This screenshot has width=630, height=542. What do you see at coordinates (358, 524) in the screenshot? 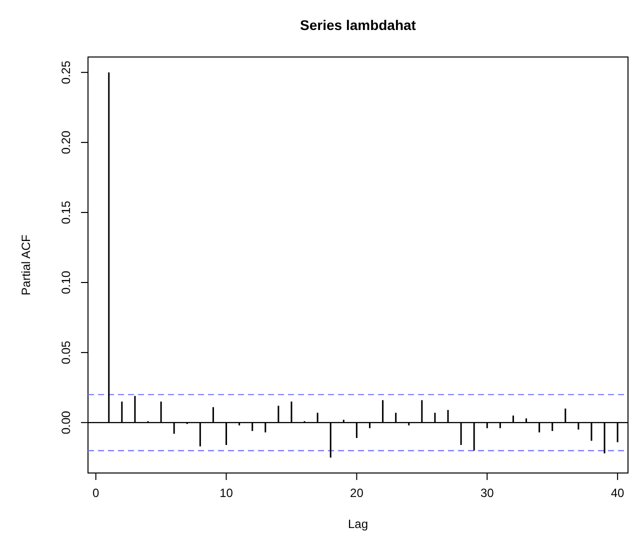
I see `x-axis-title: Lag` at bounding box center [358, 524].